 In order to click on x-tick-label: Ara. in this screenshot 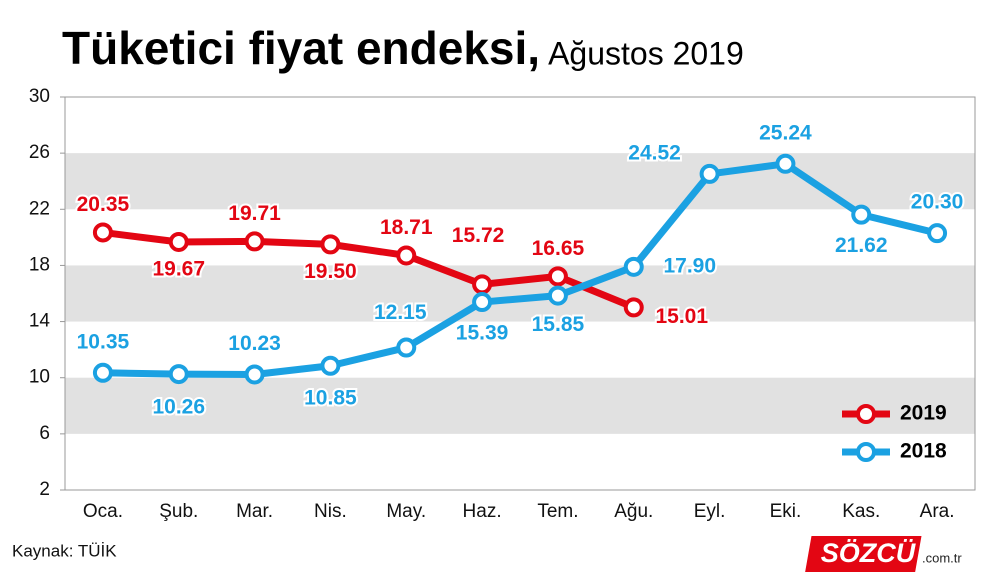, I will do `click(937, 511)`.